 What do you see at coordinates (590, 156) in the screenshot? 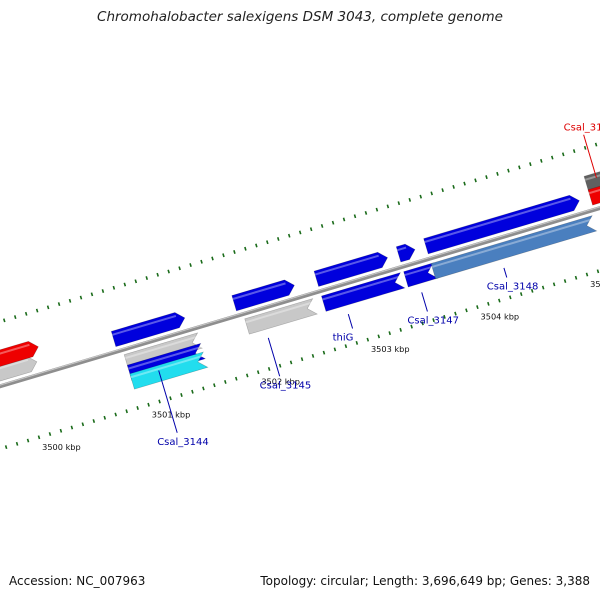
I see `gene-label-leader` at bounding box center [590, 156].